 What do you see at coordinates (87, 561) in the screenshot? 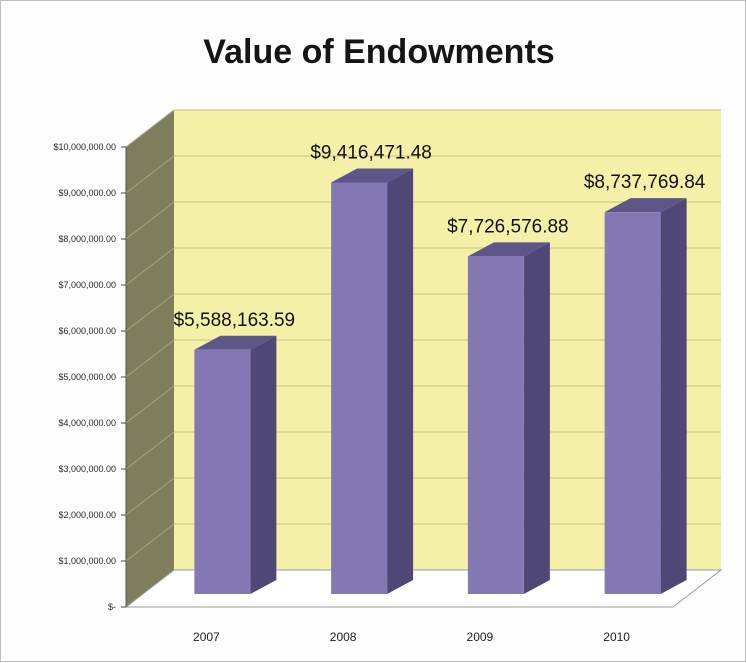
I see `y-tick-label: $1,000,000.00` at bounding box center [87, 561].